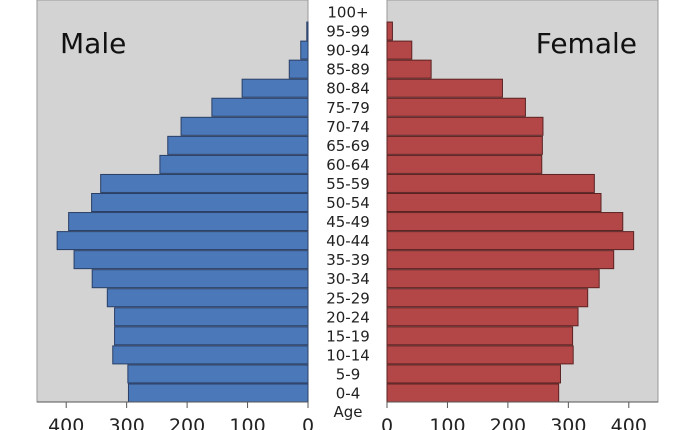  Describe the element at coordinates (348, 127) in the screenshot. I see `age-label-70-74: 70-74` at that location.